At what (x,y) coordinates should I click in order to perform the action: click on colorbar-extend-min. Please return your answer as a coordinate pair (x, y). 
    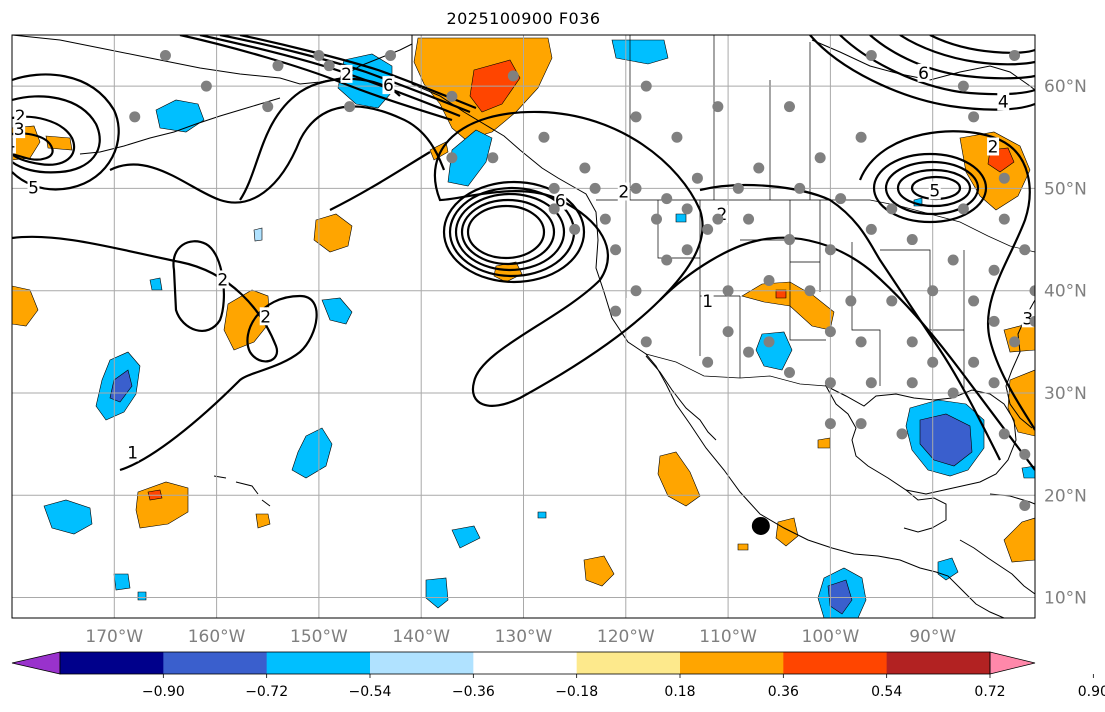
    Looking at the image, I should click on (36, 663).